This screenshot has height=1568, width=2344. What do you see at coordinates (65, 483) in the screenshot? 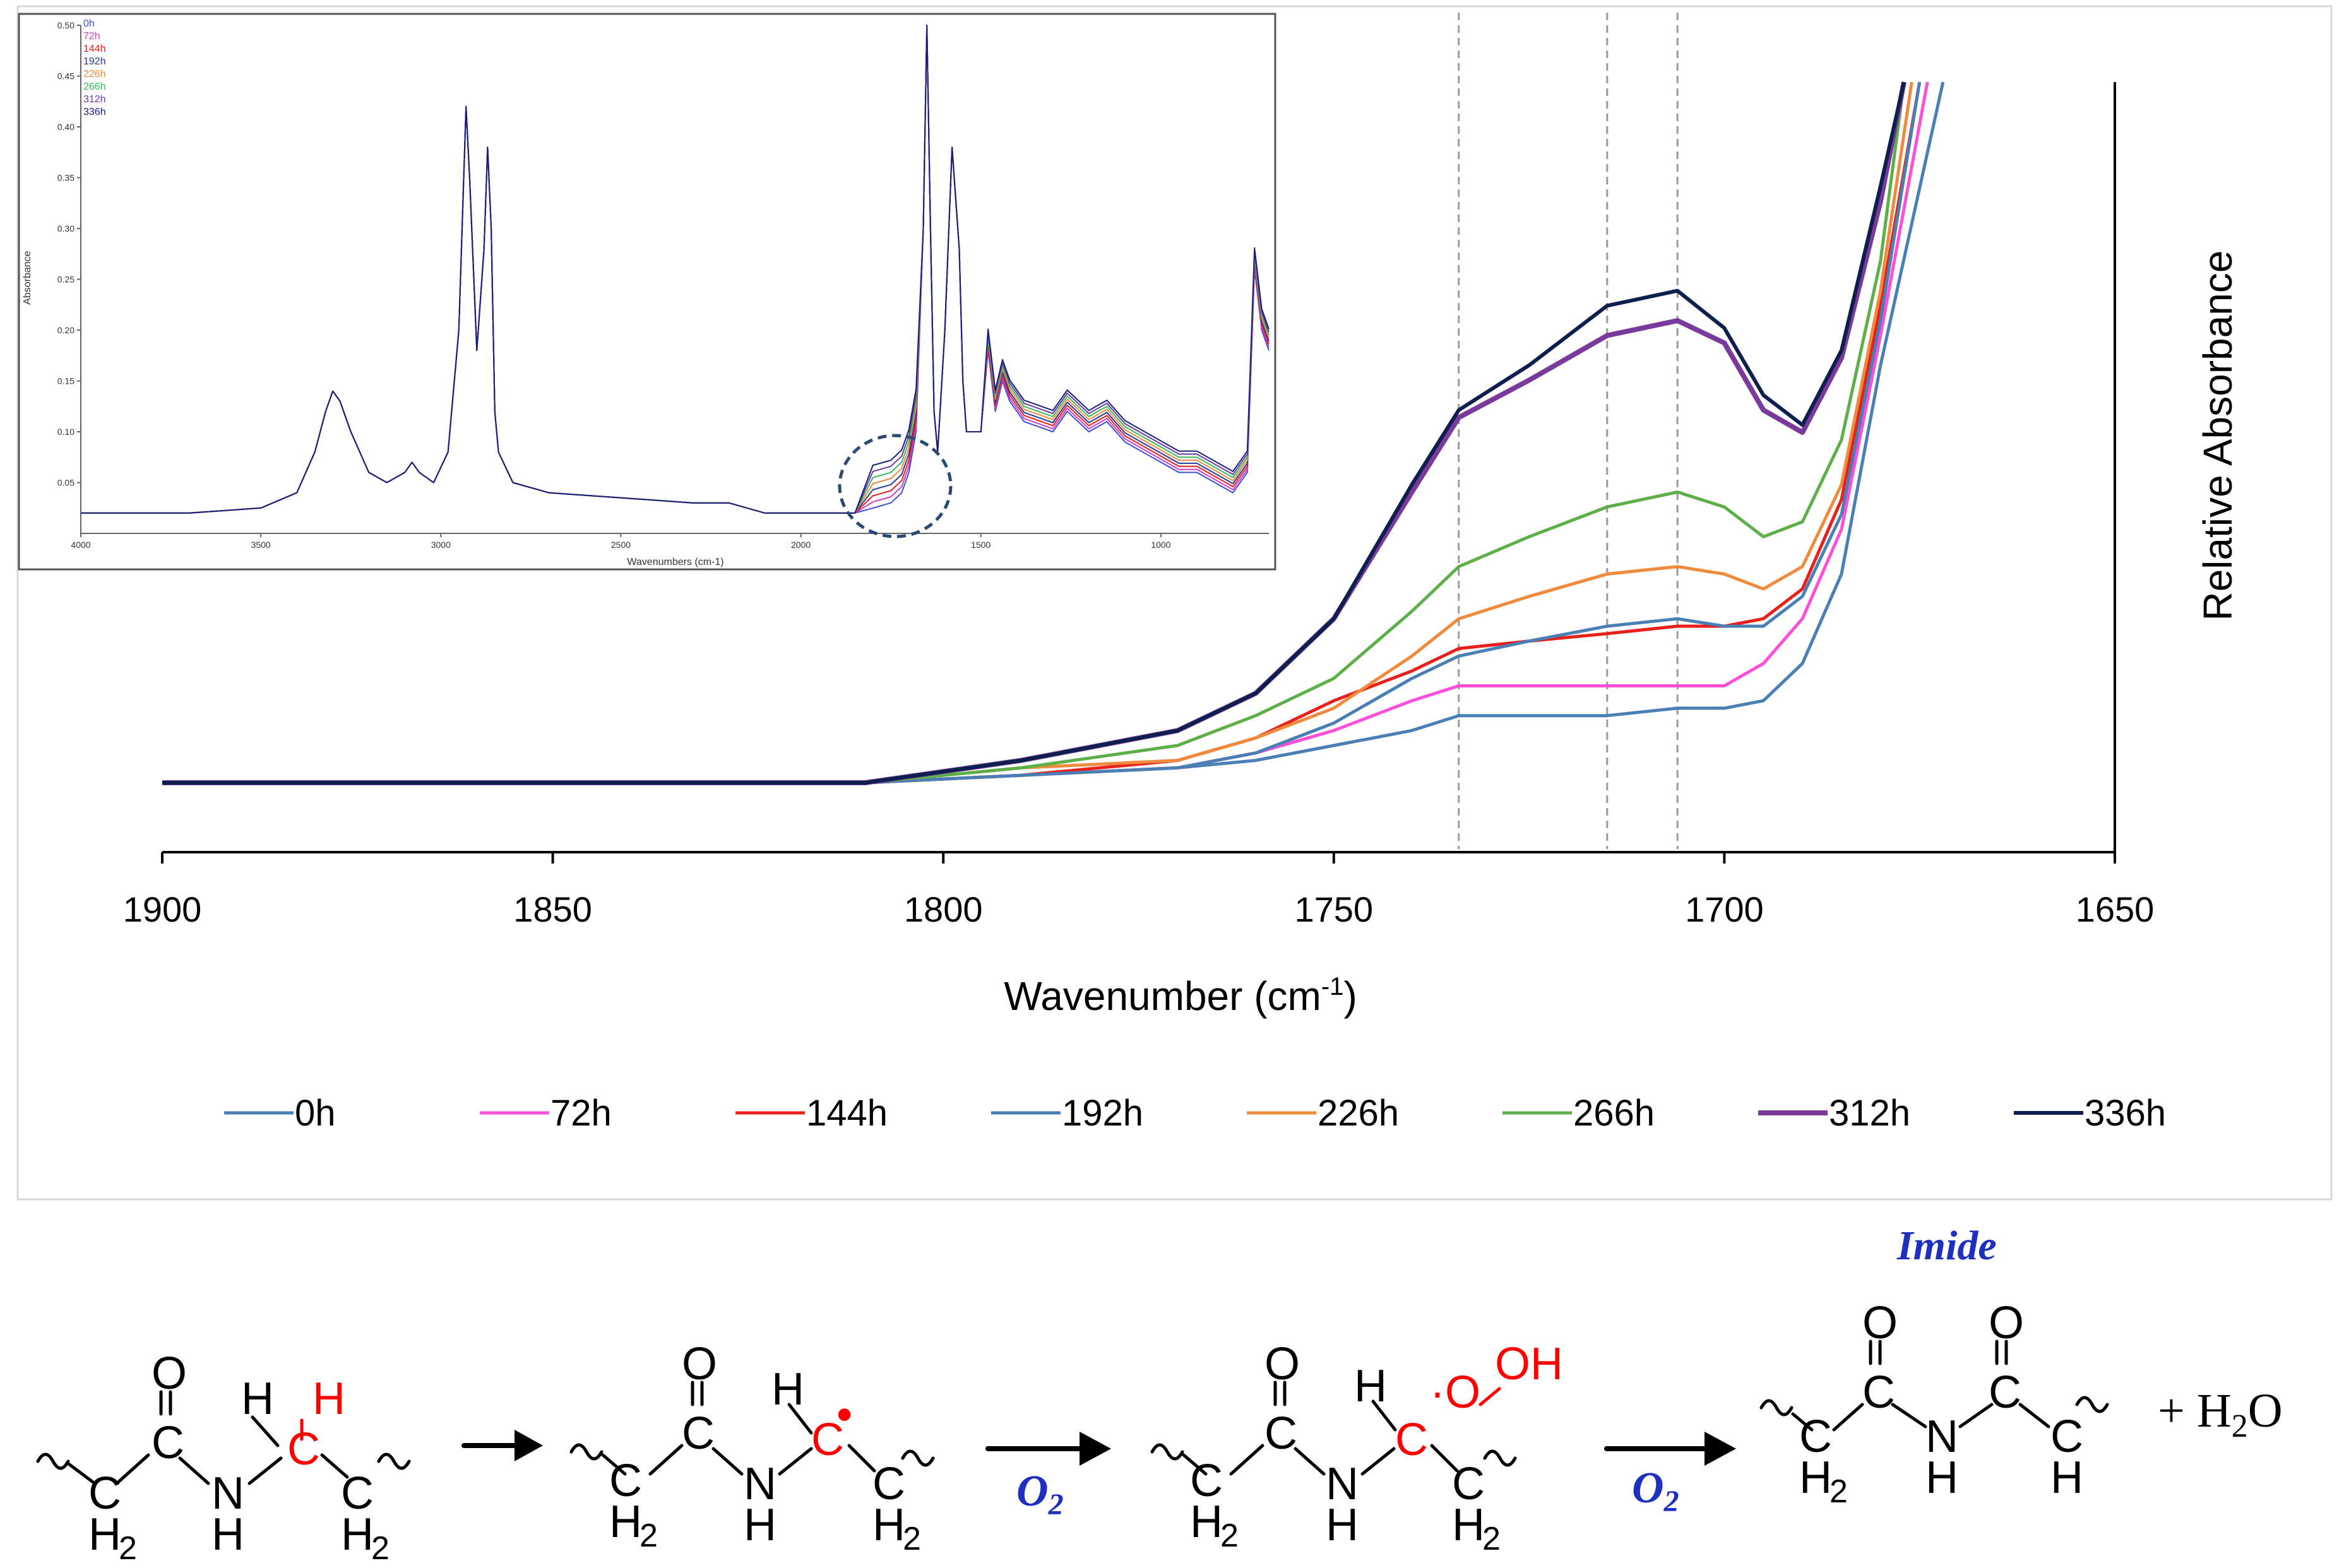
I see `inset-y-tick-label: 0.05` at bounding box center [65, 483].